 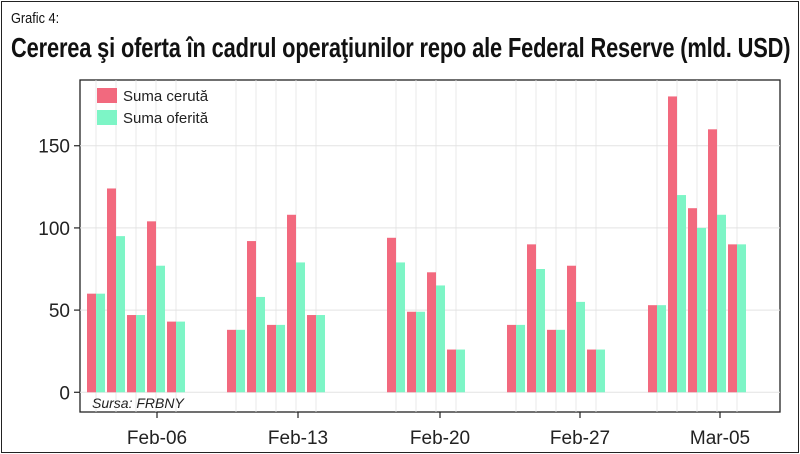 What do you see at coordinates (54, 229) in the screenshot?
I see `y-tick-label: 100` at bounding box center [54, 229].